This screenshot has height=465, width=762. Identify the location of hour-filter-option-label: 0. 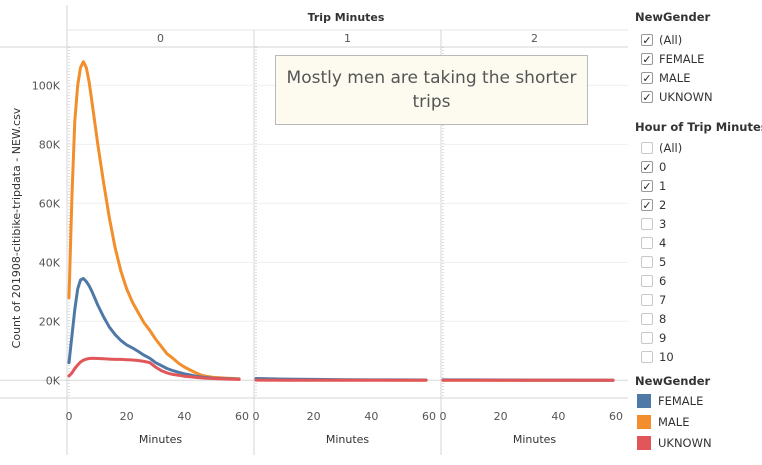
(663, 167).